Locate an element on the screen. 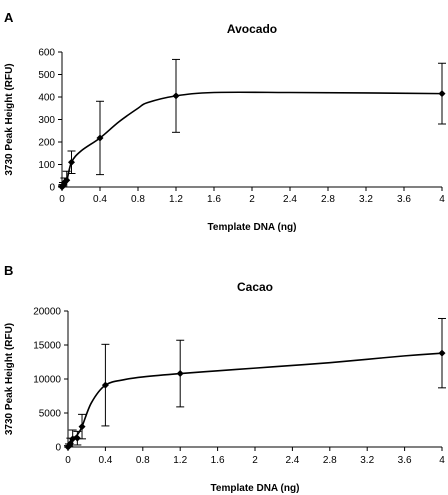 The width and height of the screenshot is (448, 495). y-tick-label: 300 is located at coordinates (46, 120).